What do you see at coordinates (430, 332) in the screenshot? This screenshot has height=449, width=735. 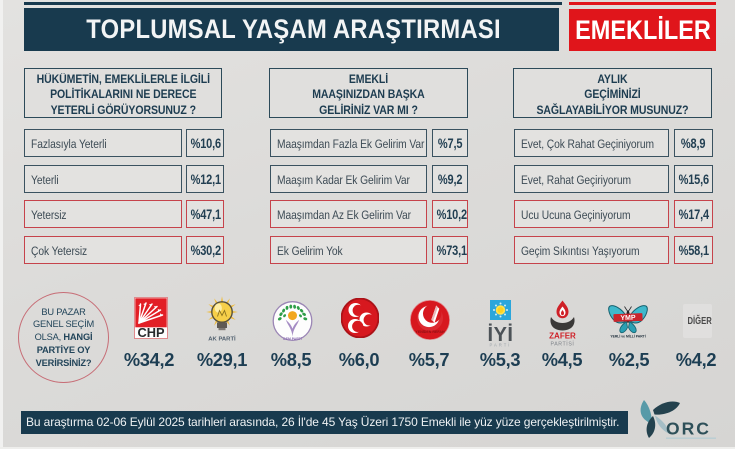 I see `svg-text: YENİDEN REFAH` at bounding box center [430, 332].